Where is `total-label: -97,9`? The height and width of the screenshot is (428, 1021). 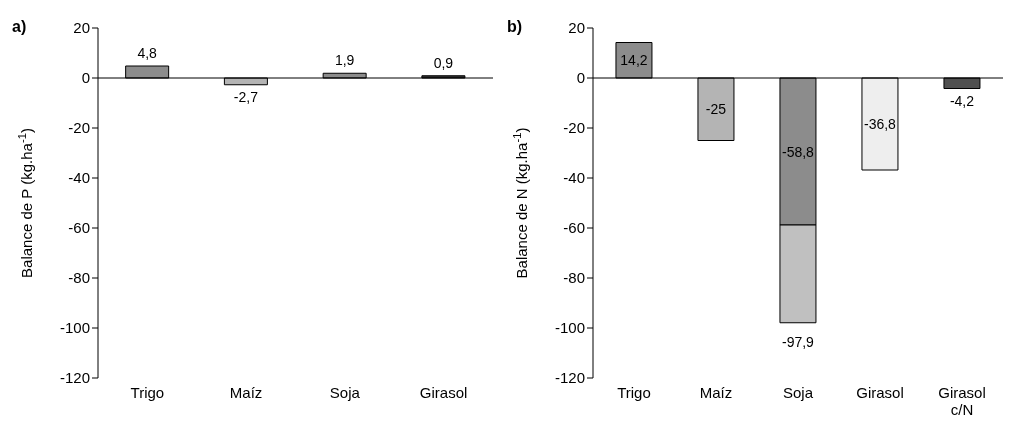 total-label: -97,9 is located at coordinates (798, 341).